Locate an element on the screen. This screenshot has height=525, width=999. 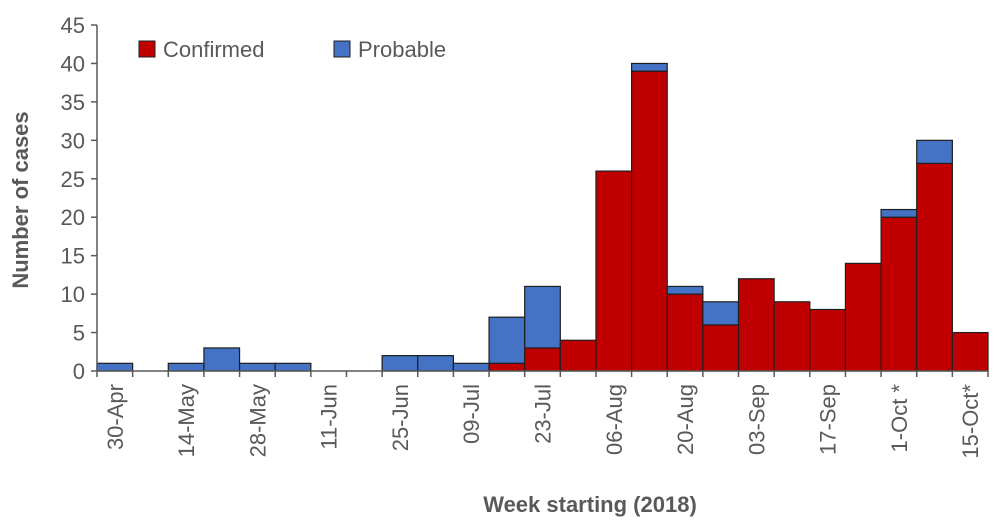
y-tick-label: 40 is located at coordinates (73, 63).